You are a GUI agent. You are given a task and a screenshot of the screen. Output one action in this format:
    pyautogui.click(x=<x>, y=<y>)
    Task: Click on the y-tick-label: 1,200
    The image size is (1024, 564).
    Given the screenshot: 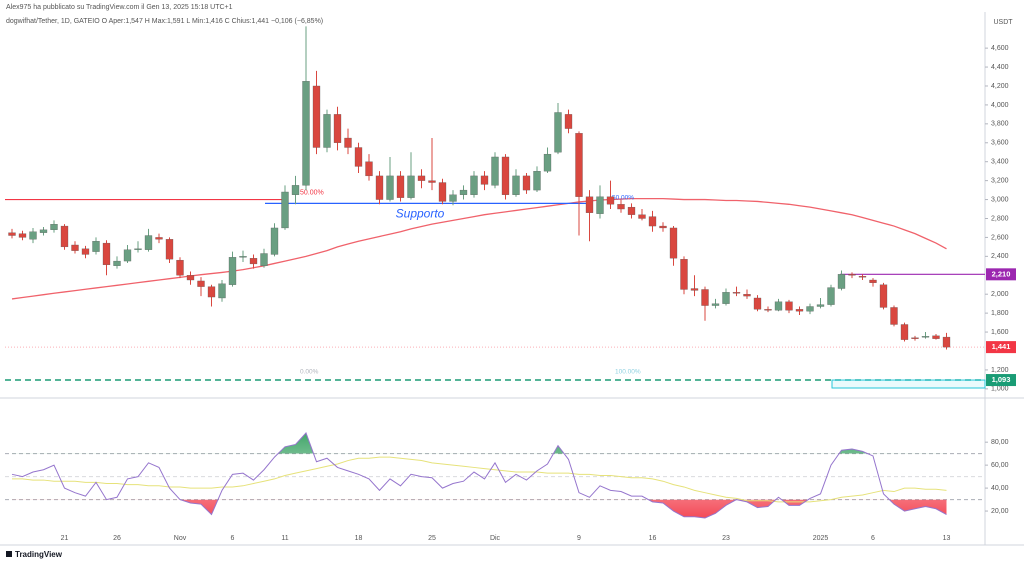 What is the action you would take?
    pyautogui.click(x=1000, y=370)
    